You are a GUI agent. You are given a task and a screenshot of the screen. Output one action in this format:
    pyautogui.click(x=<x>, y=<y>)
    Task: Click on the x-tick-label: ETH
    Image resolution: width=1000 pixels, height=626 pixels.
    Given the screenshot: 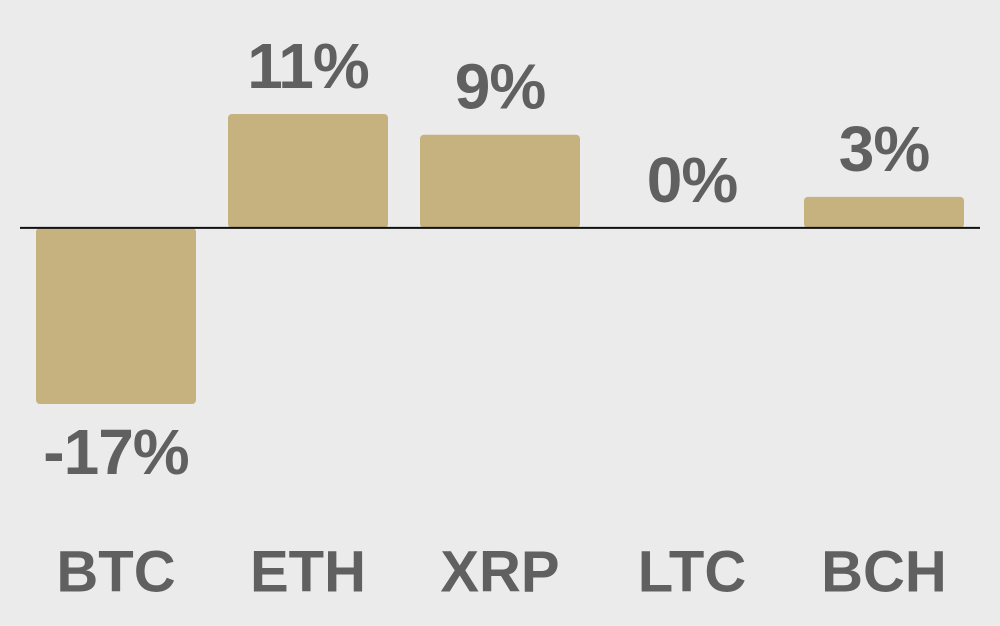 What is the action you would take?
    pyautogui.click(x=308, y=571)
    